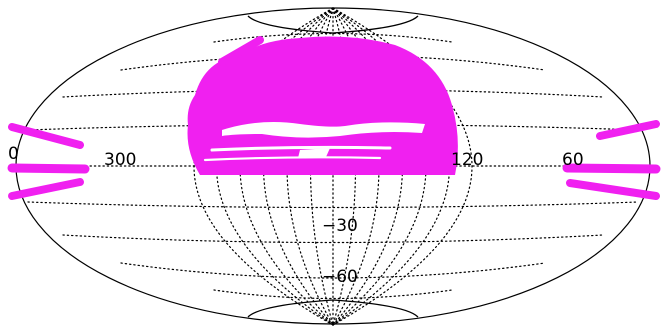 This screenshot has width=667, height=333. What do you see at coordinates (467, 160) in the screenshot?
I see `longitude-label-120: 120` at bounding box center [467, 160].